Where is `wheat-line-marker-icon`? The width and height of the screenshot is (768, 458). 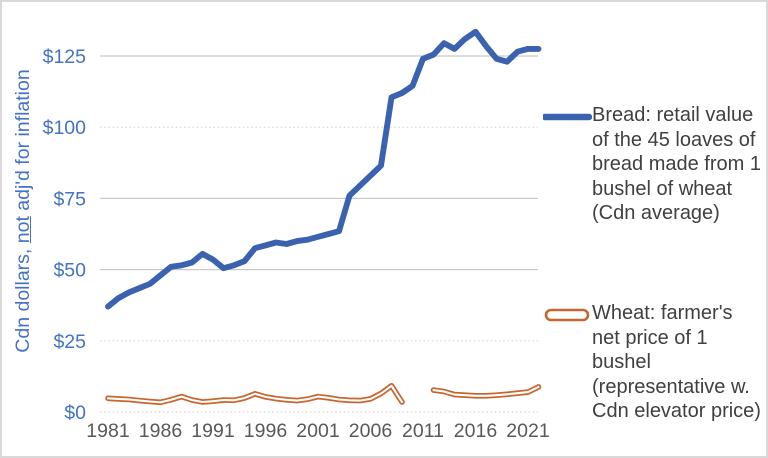
wheat-line-marker-icon is located at coordinates (567, 315).